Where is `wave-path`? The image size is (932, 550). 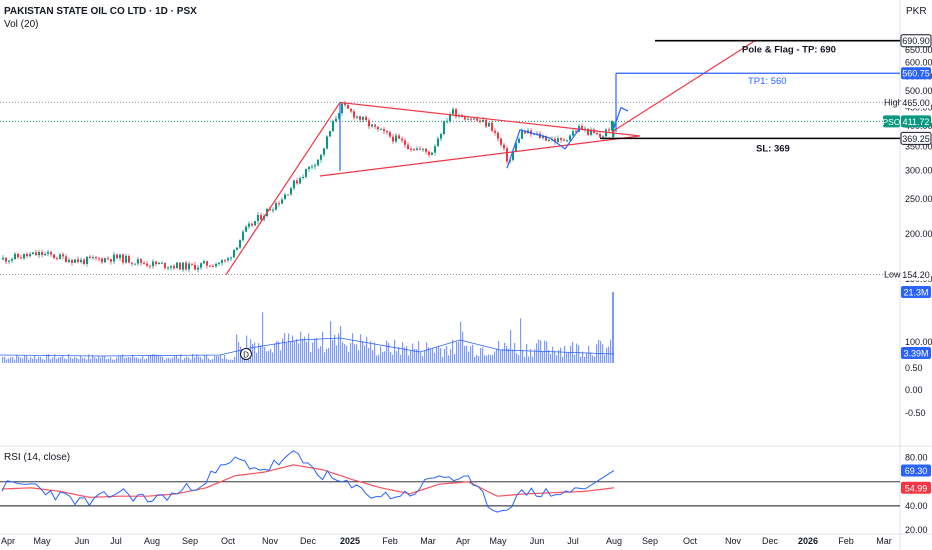
wave-path is located at coordinates (543, 148).